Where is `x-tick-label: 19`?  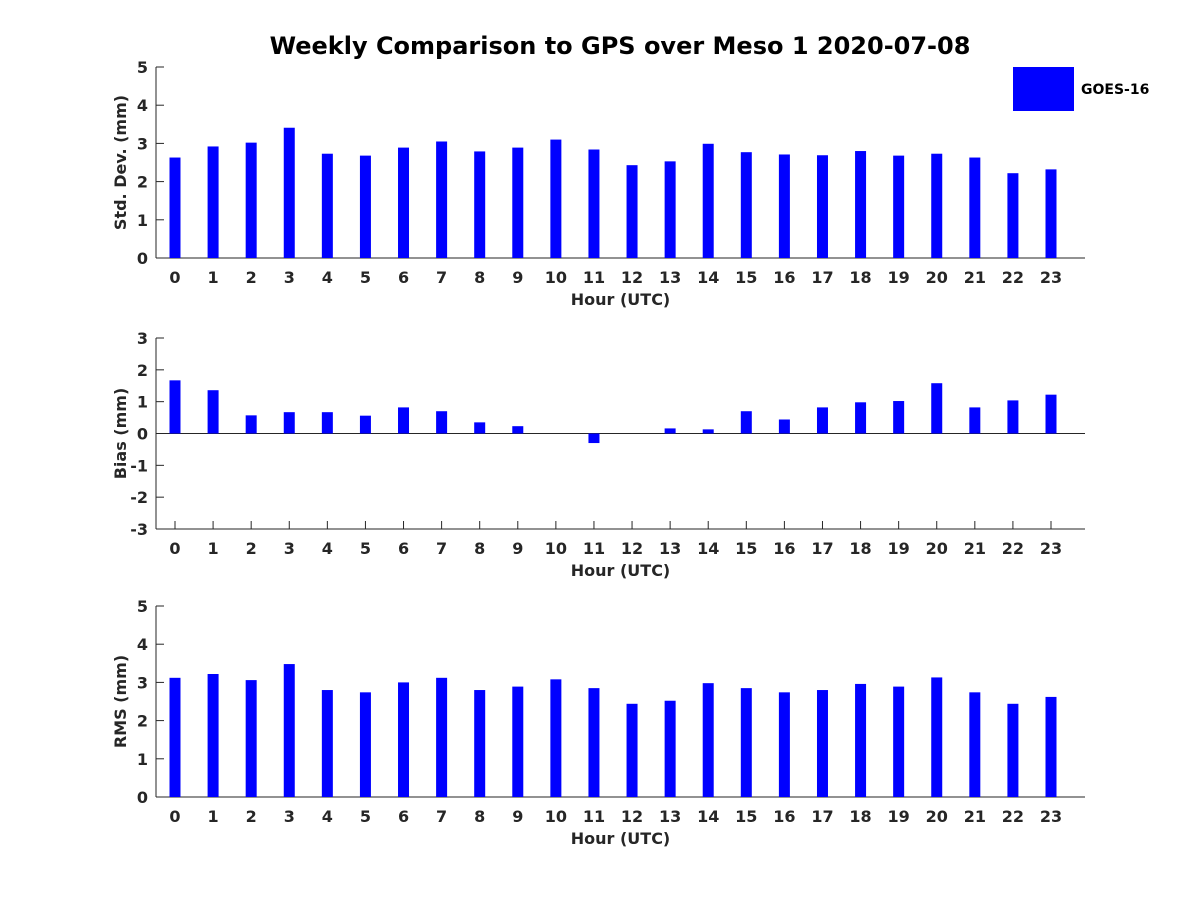
x-tick-label: 19 is located at coordinates (899, 548).